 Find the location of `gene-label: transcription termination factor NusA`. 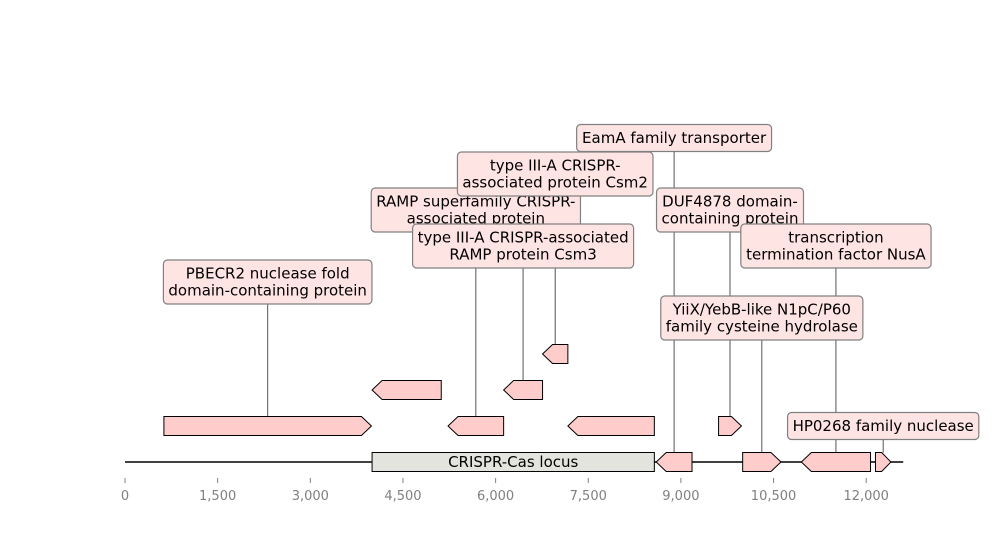

gene-label: transcription termination factor NusA is located at coordinates (836, 246).